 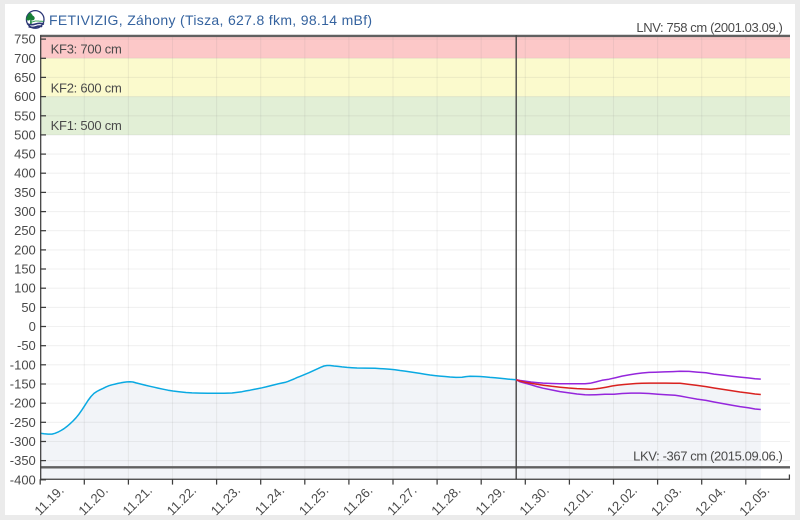 I want to click on svg-text: 500, so click(x=25, y=134).